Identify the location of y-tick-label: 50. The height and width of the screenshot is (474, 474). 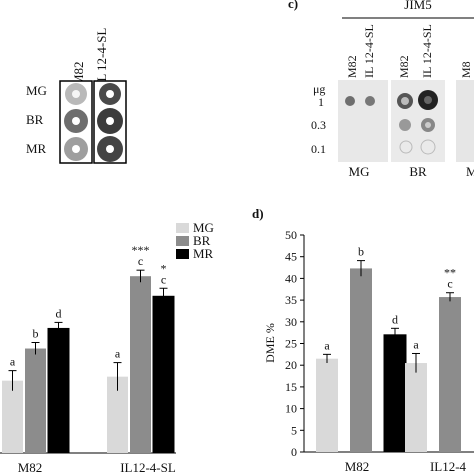
(291, 235).